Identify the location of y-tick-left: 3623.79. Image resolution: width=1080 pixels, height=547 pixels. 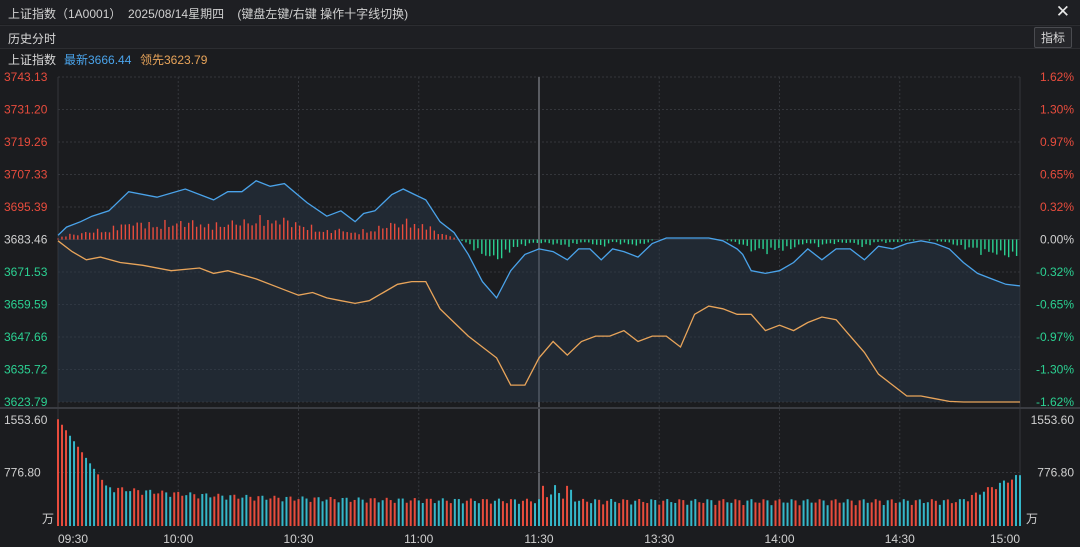
(26, 402).